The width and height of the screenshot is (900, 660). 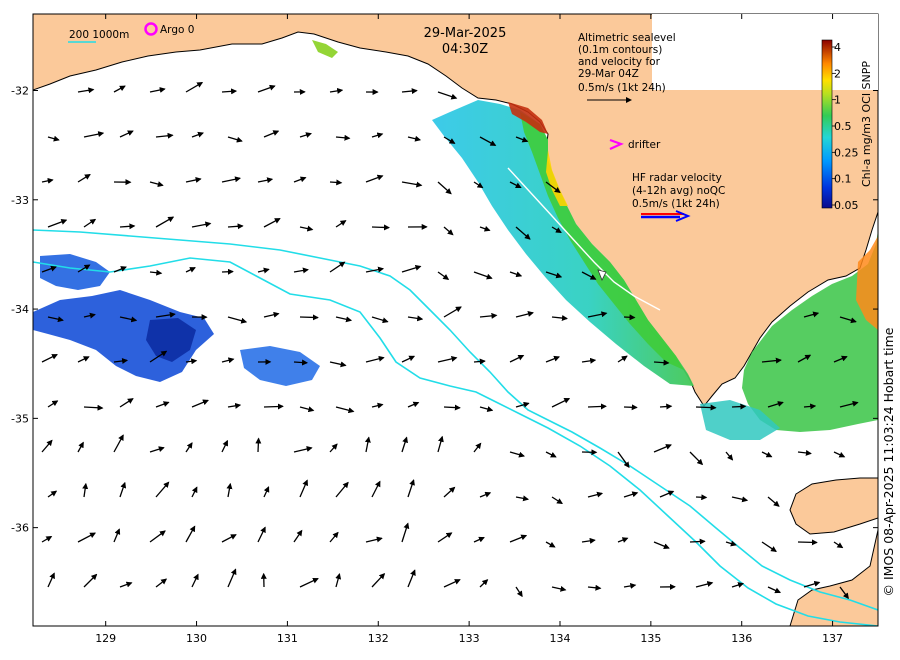 I want to click on chl-head-red, so click(x=528, y=118).